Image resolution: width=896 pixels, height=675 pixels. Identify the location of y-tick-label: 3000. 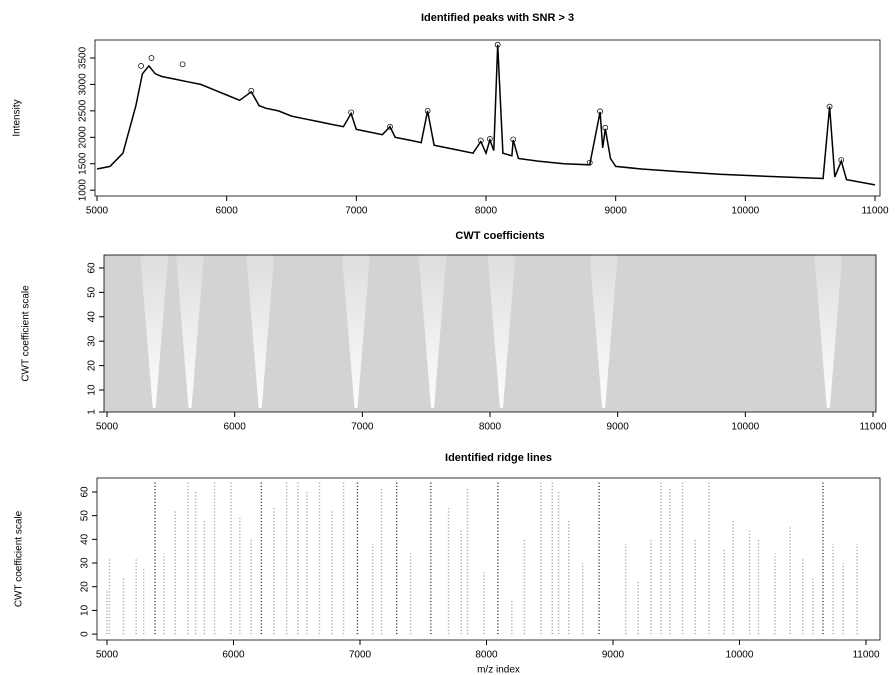
(83, 84).